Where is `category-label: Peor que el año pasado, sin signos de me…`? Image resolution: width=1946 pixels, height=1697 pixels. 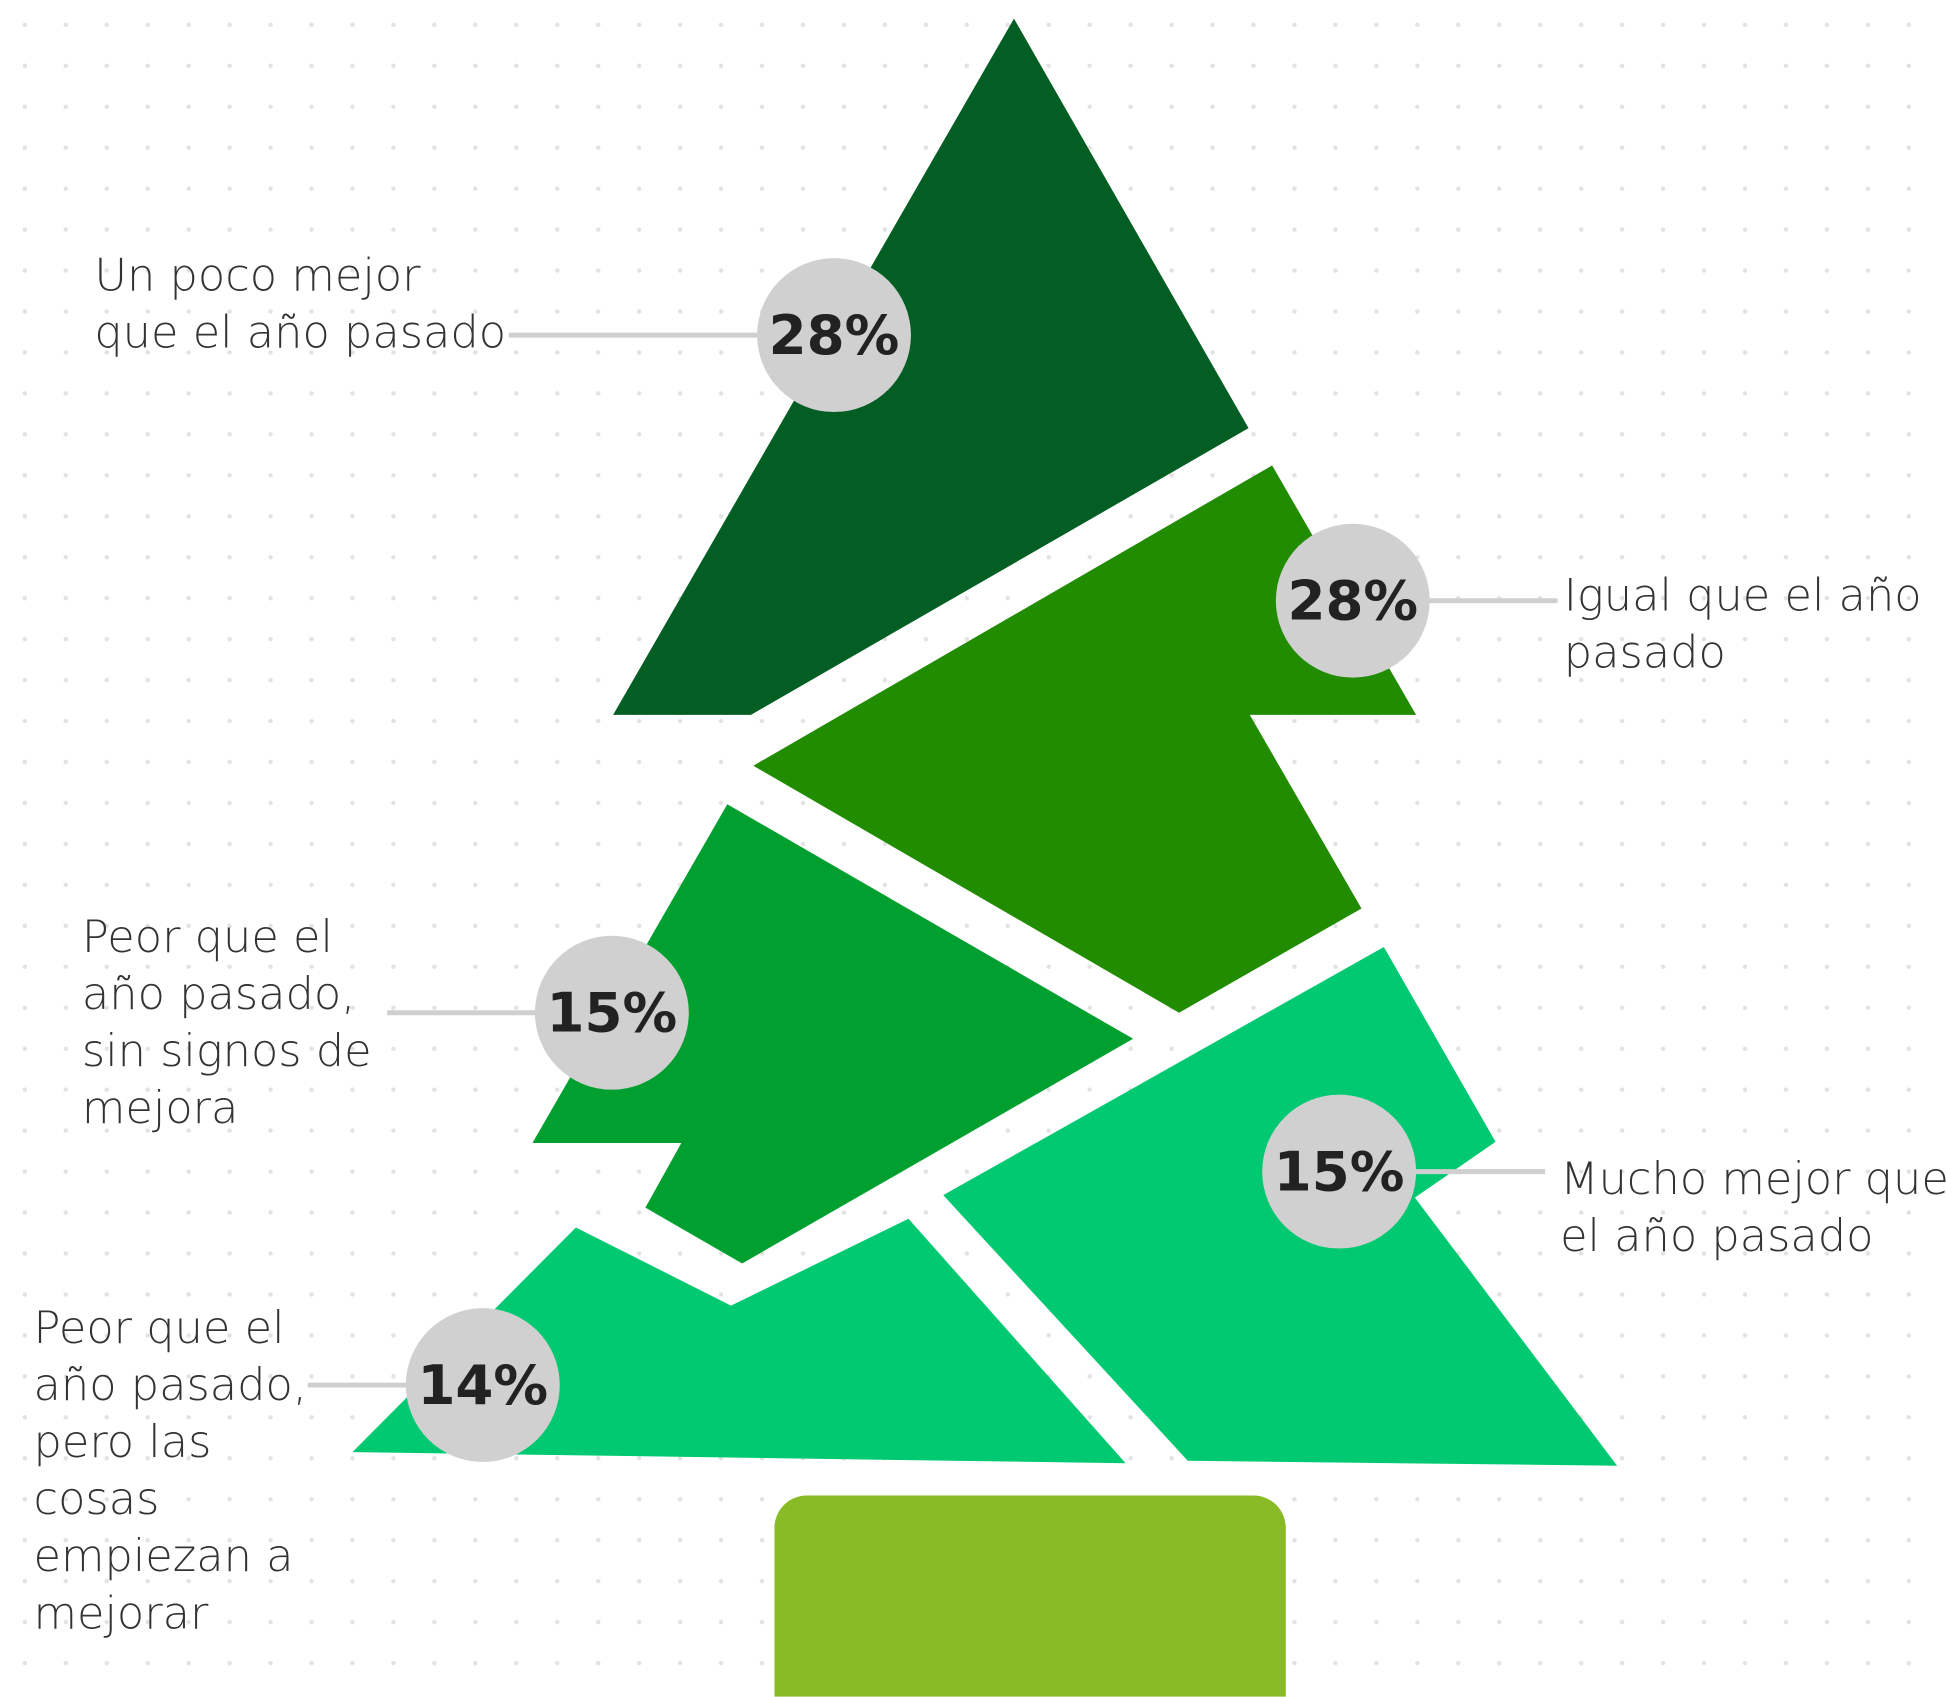
category-label: Peor que el año pasado, sin signos de me… is located at coordinates (226, 1023).